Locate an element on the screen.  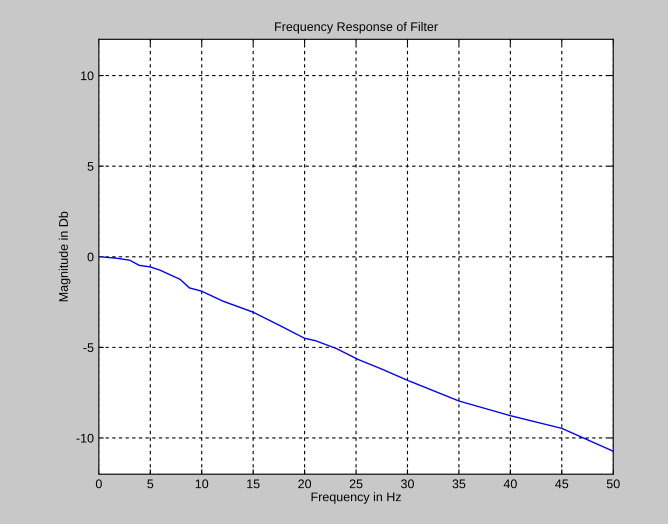
x-tick-label: 30 is located at coordinates (407, 483).